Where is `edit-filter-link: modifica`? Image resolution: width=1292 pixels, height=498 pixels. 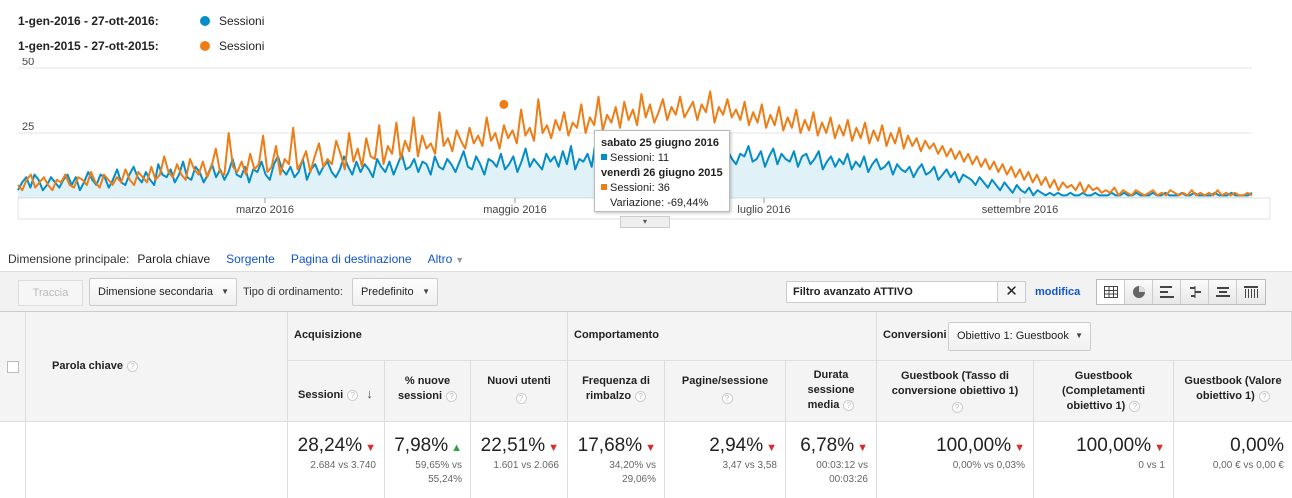 edit-filter-link: modifica is located at coordinates (1058, 292).